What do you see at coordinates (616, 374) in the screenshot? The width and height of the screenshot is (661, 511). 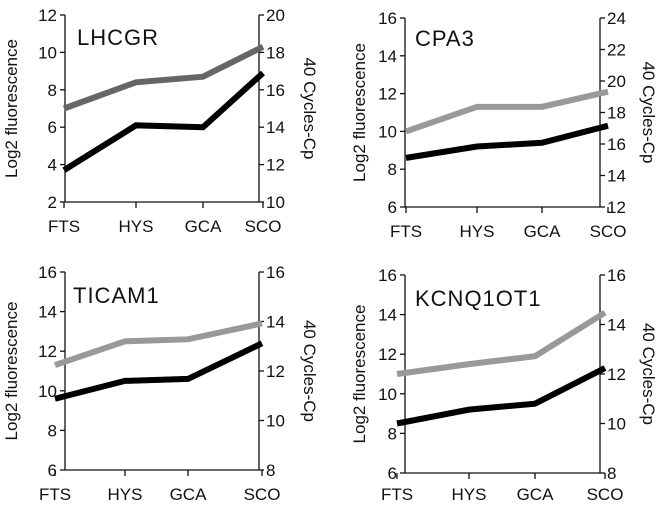 I see `panel-4-right-tick-label: 12` at bounding box center [616, 374].